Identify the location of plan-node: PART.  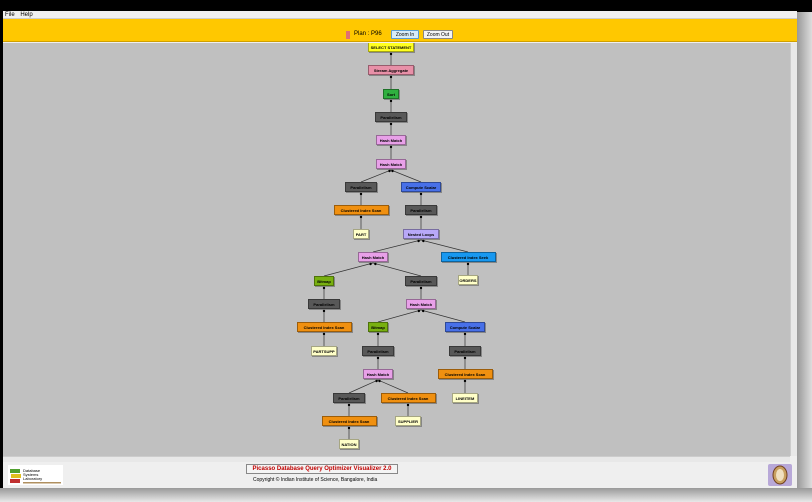
(361, 234).